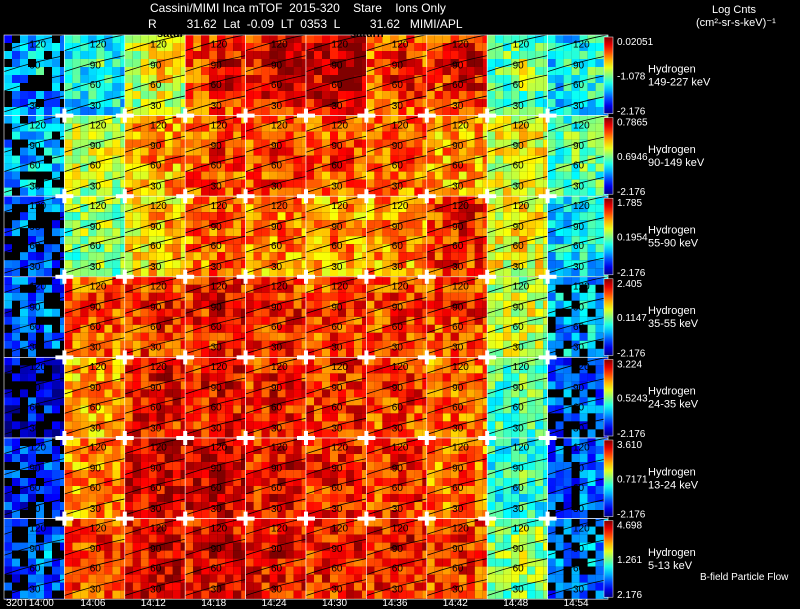 Image resolution: width=800 pixels, height=609 pixels. What do you see at coordinates (631, 353) in the screenshot?
I see `colorbar-min: -2.176` at bounding box center [631, 353].